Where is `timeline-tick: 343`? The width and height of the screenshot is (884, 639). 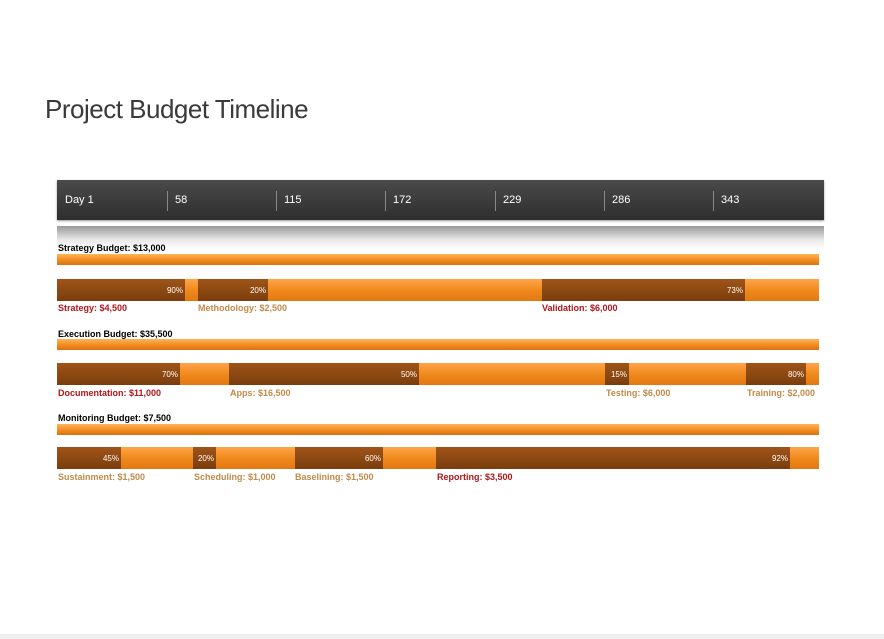
timeline-tick: 343 is located at coordinates (726, 201).